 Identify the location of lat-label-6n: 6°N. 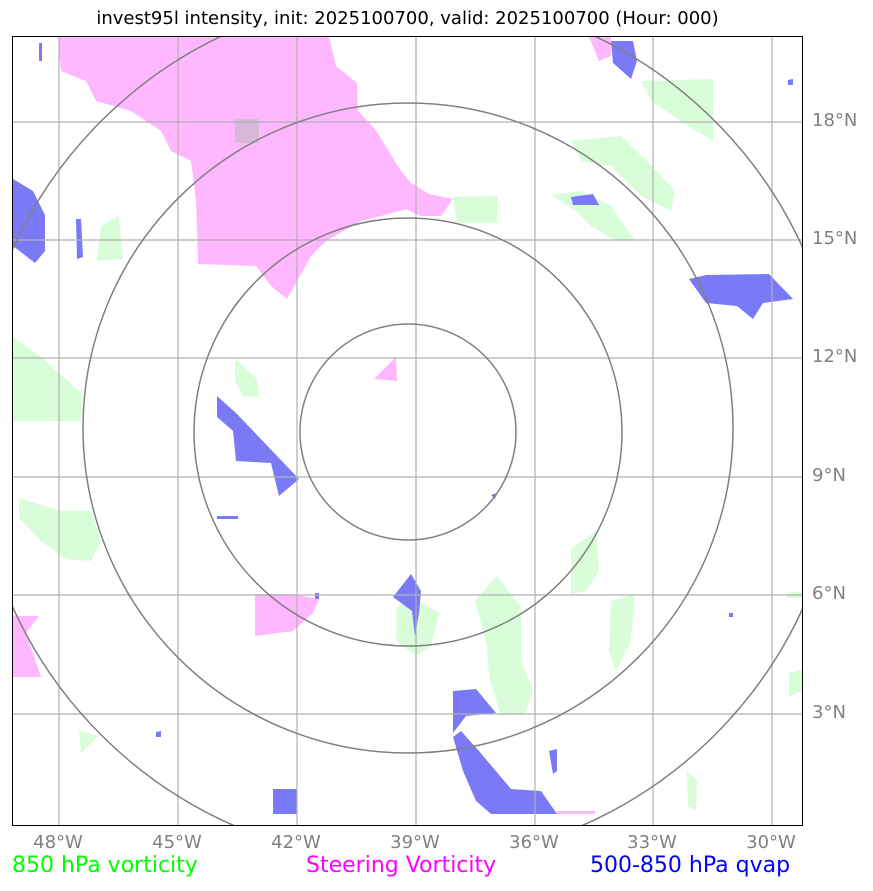
(829, 593).